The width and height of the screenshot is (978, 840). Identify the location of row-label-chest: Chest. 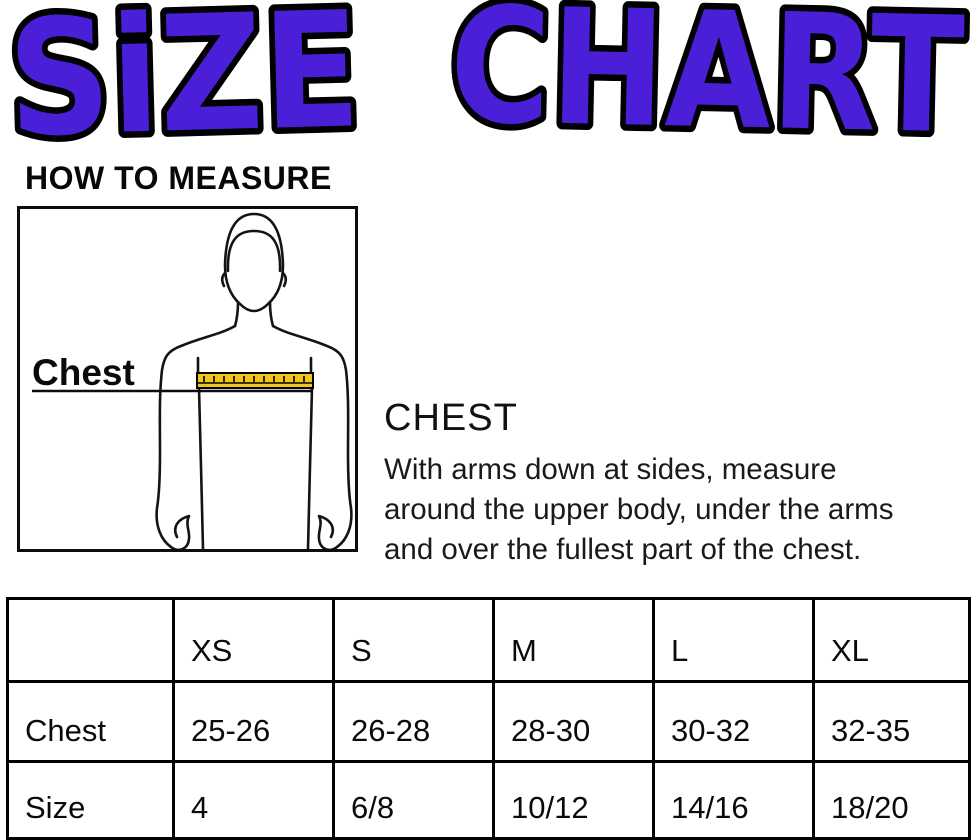
(90, 721).